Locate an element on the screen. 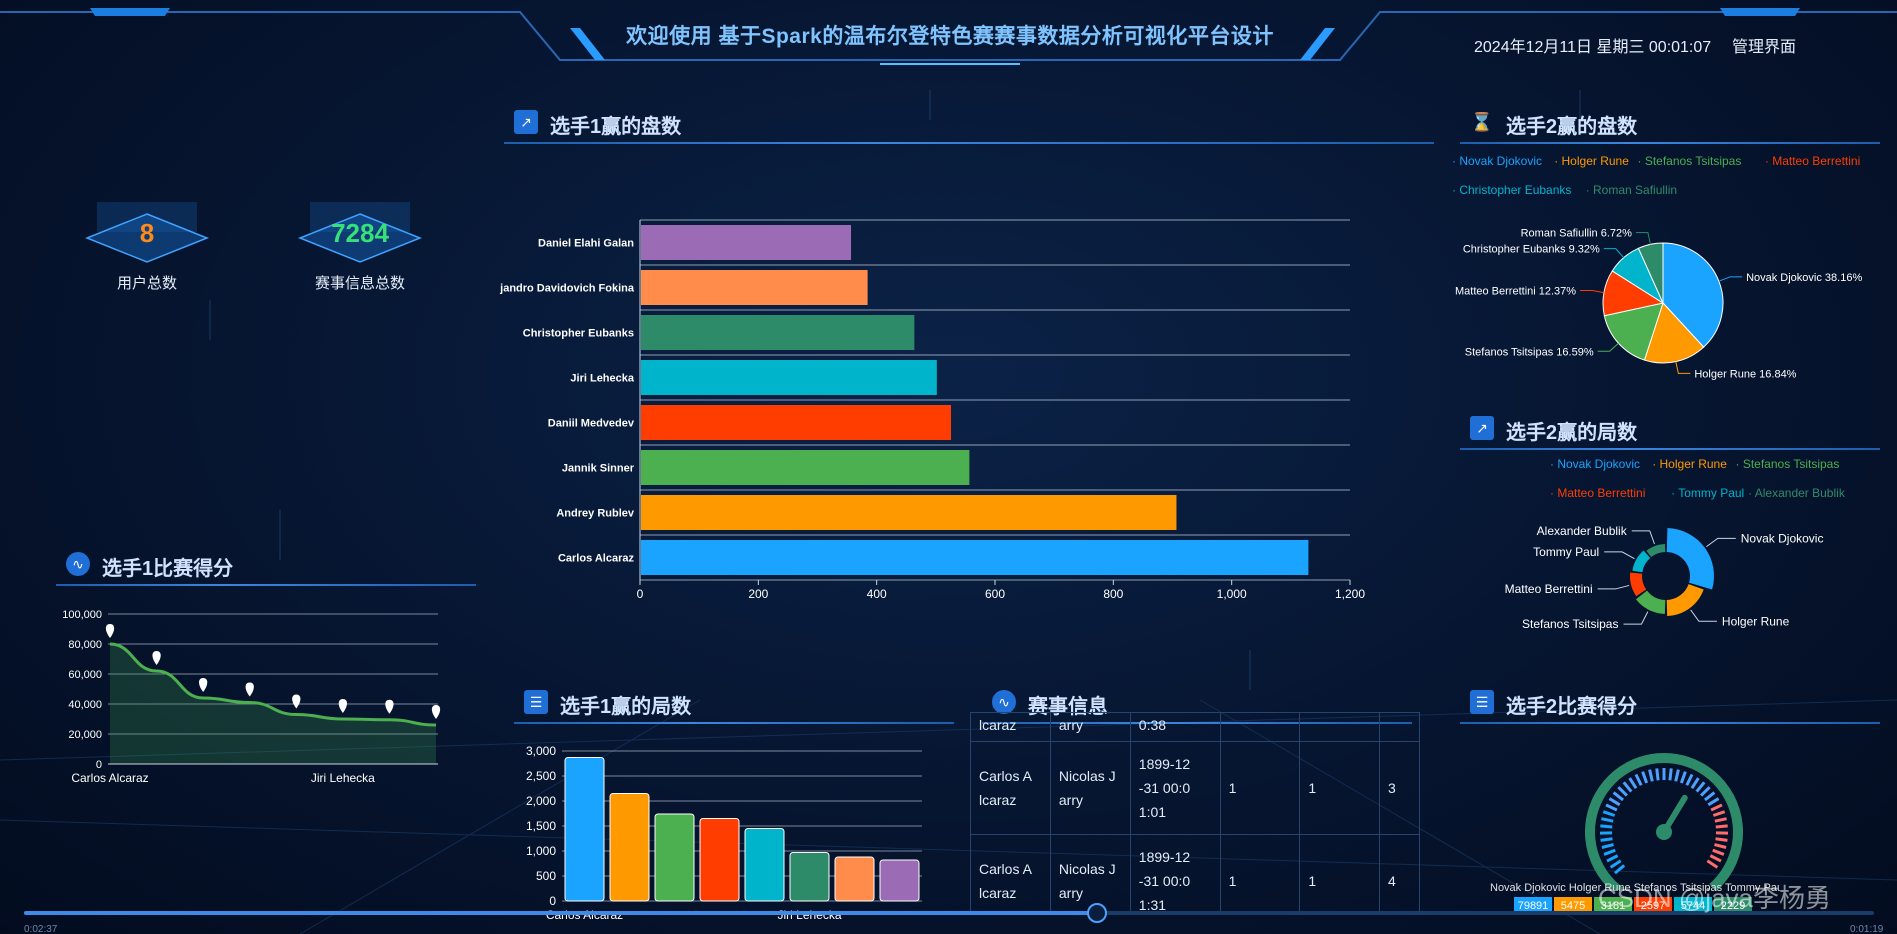 This screenshot has height=934, width=1897. table-cell: lcaraz is located at coordinates (1010, 727).